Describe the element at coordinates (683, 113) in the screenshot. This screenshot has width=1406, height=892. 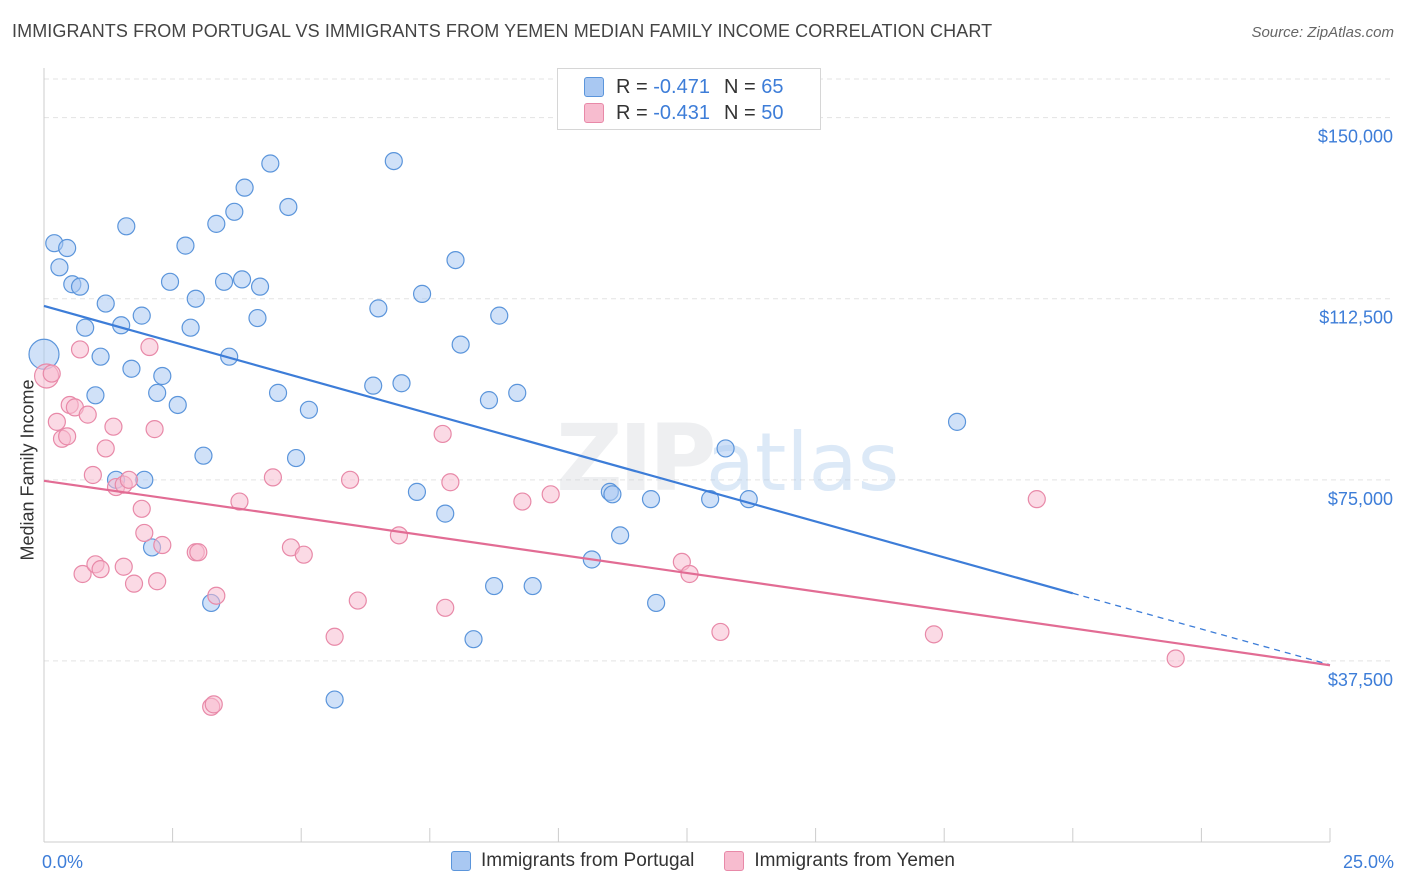
I see `legend-row-yemen: R = -0.431 N = 50` at that location.